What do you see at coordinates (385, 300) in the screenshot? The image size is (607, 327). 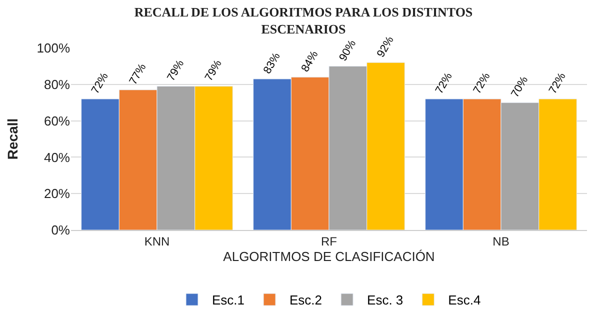 I see `legend-label: Esc. 3` at bounding box center [385, 300].